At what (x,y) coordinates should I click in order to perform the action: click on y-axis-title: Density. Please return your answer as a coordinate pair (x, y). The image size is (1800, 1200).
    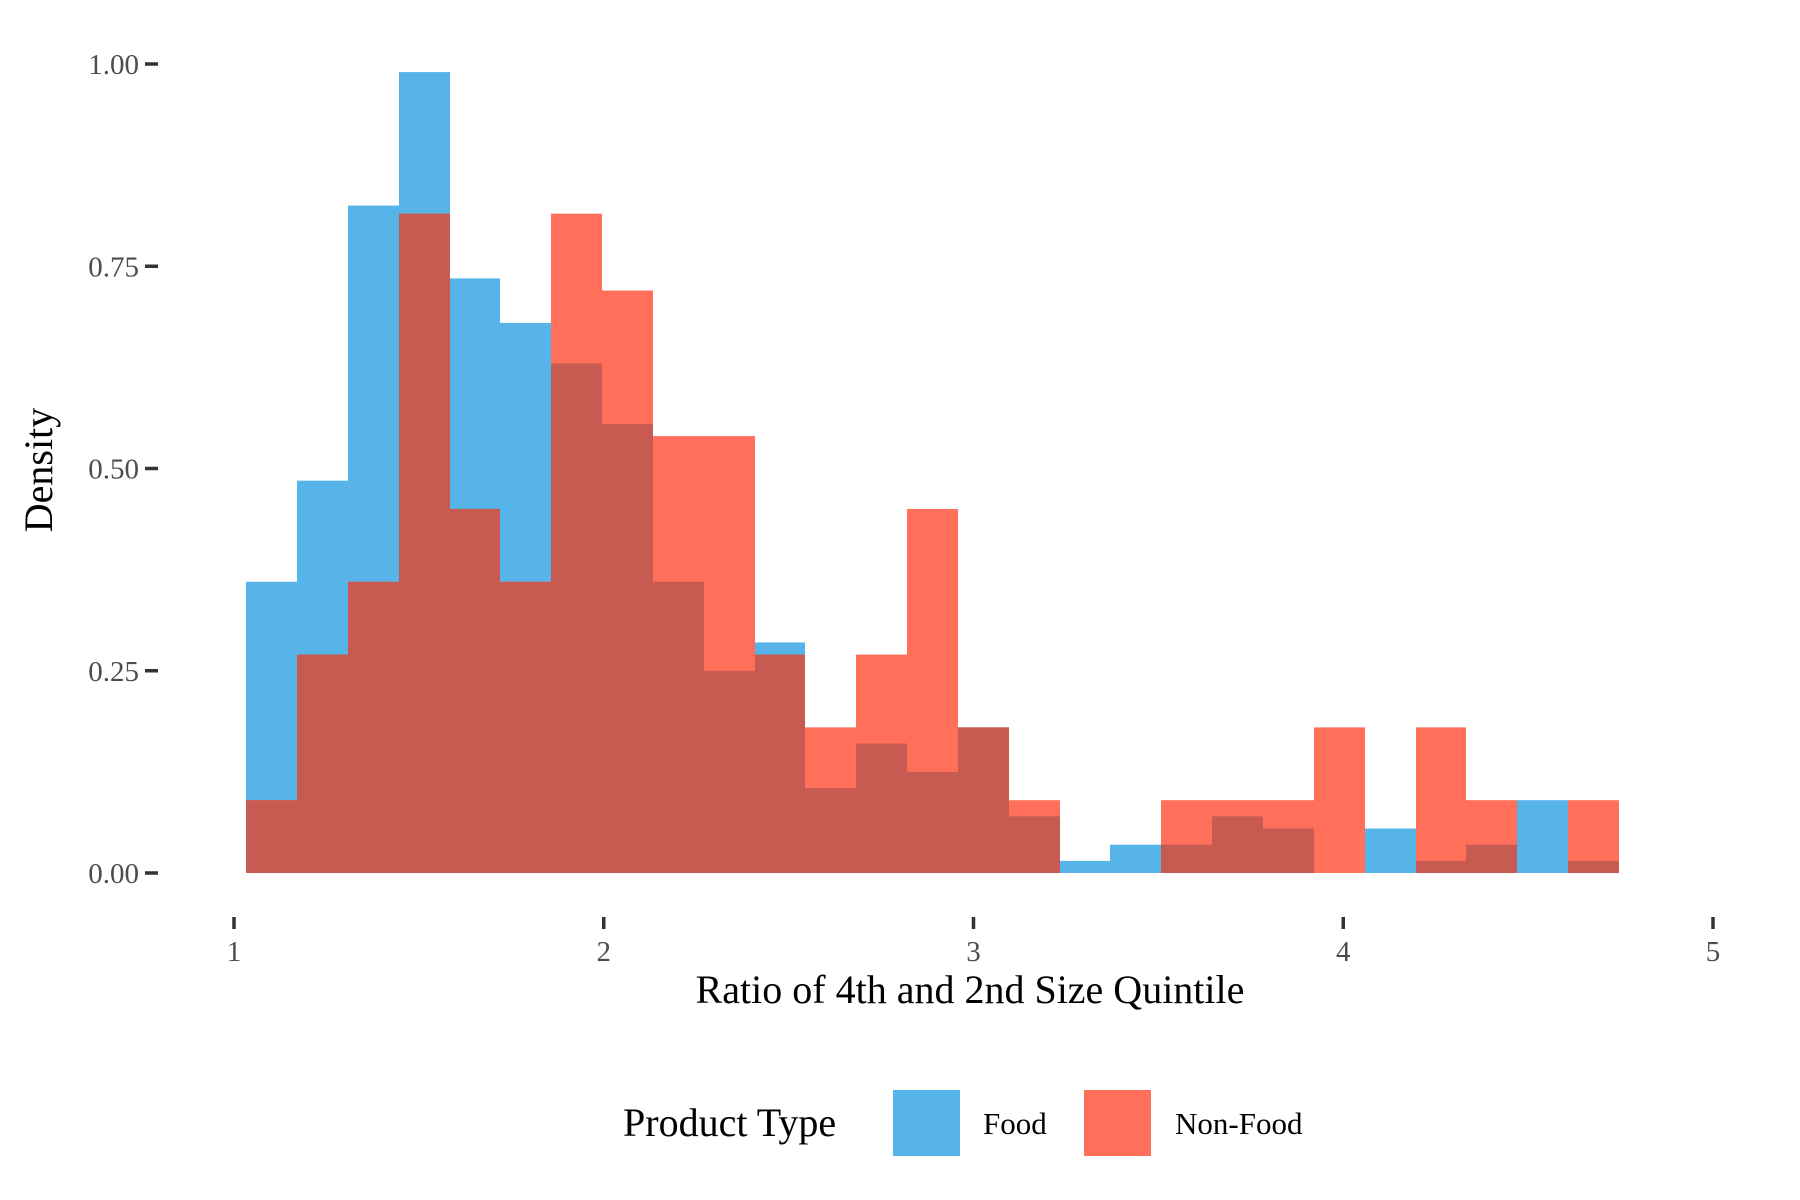
    Looking at the image, I should click on (38, 470).